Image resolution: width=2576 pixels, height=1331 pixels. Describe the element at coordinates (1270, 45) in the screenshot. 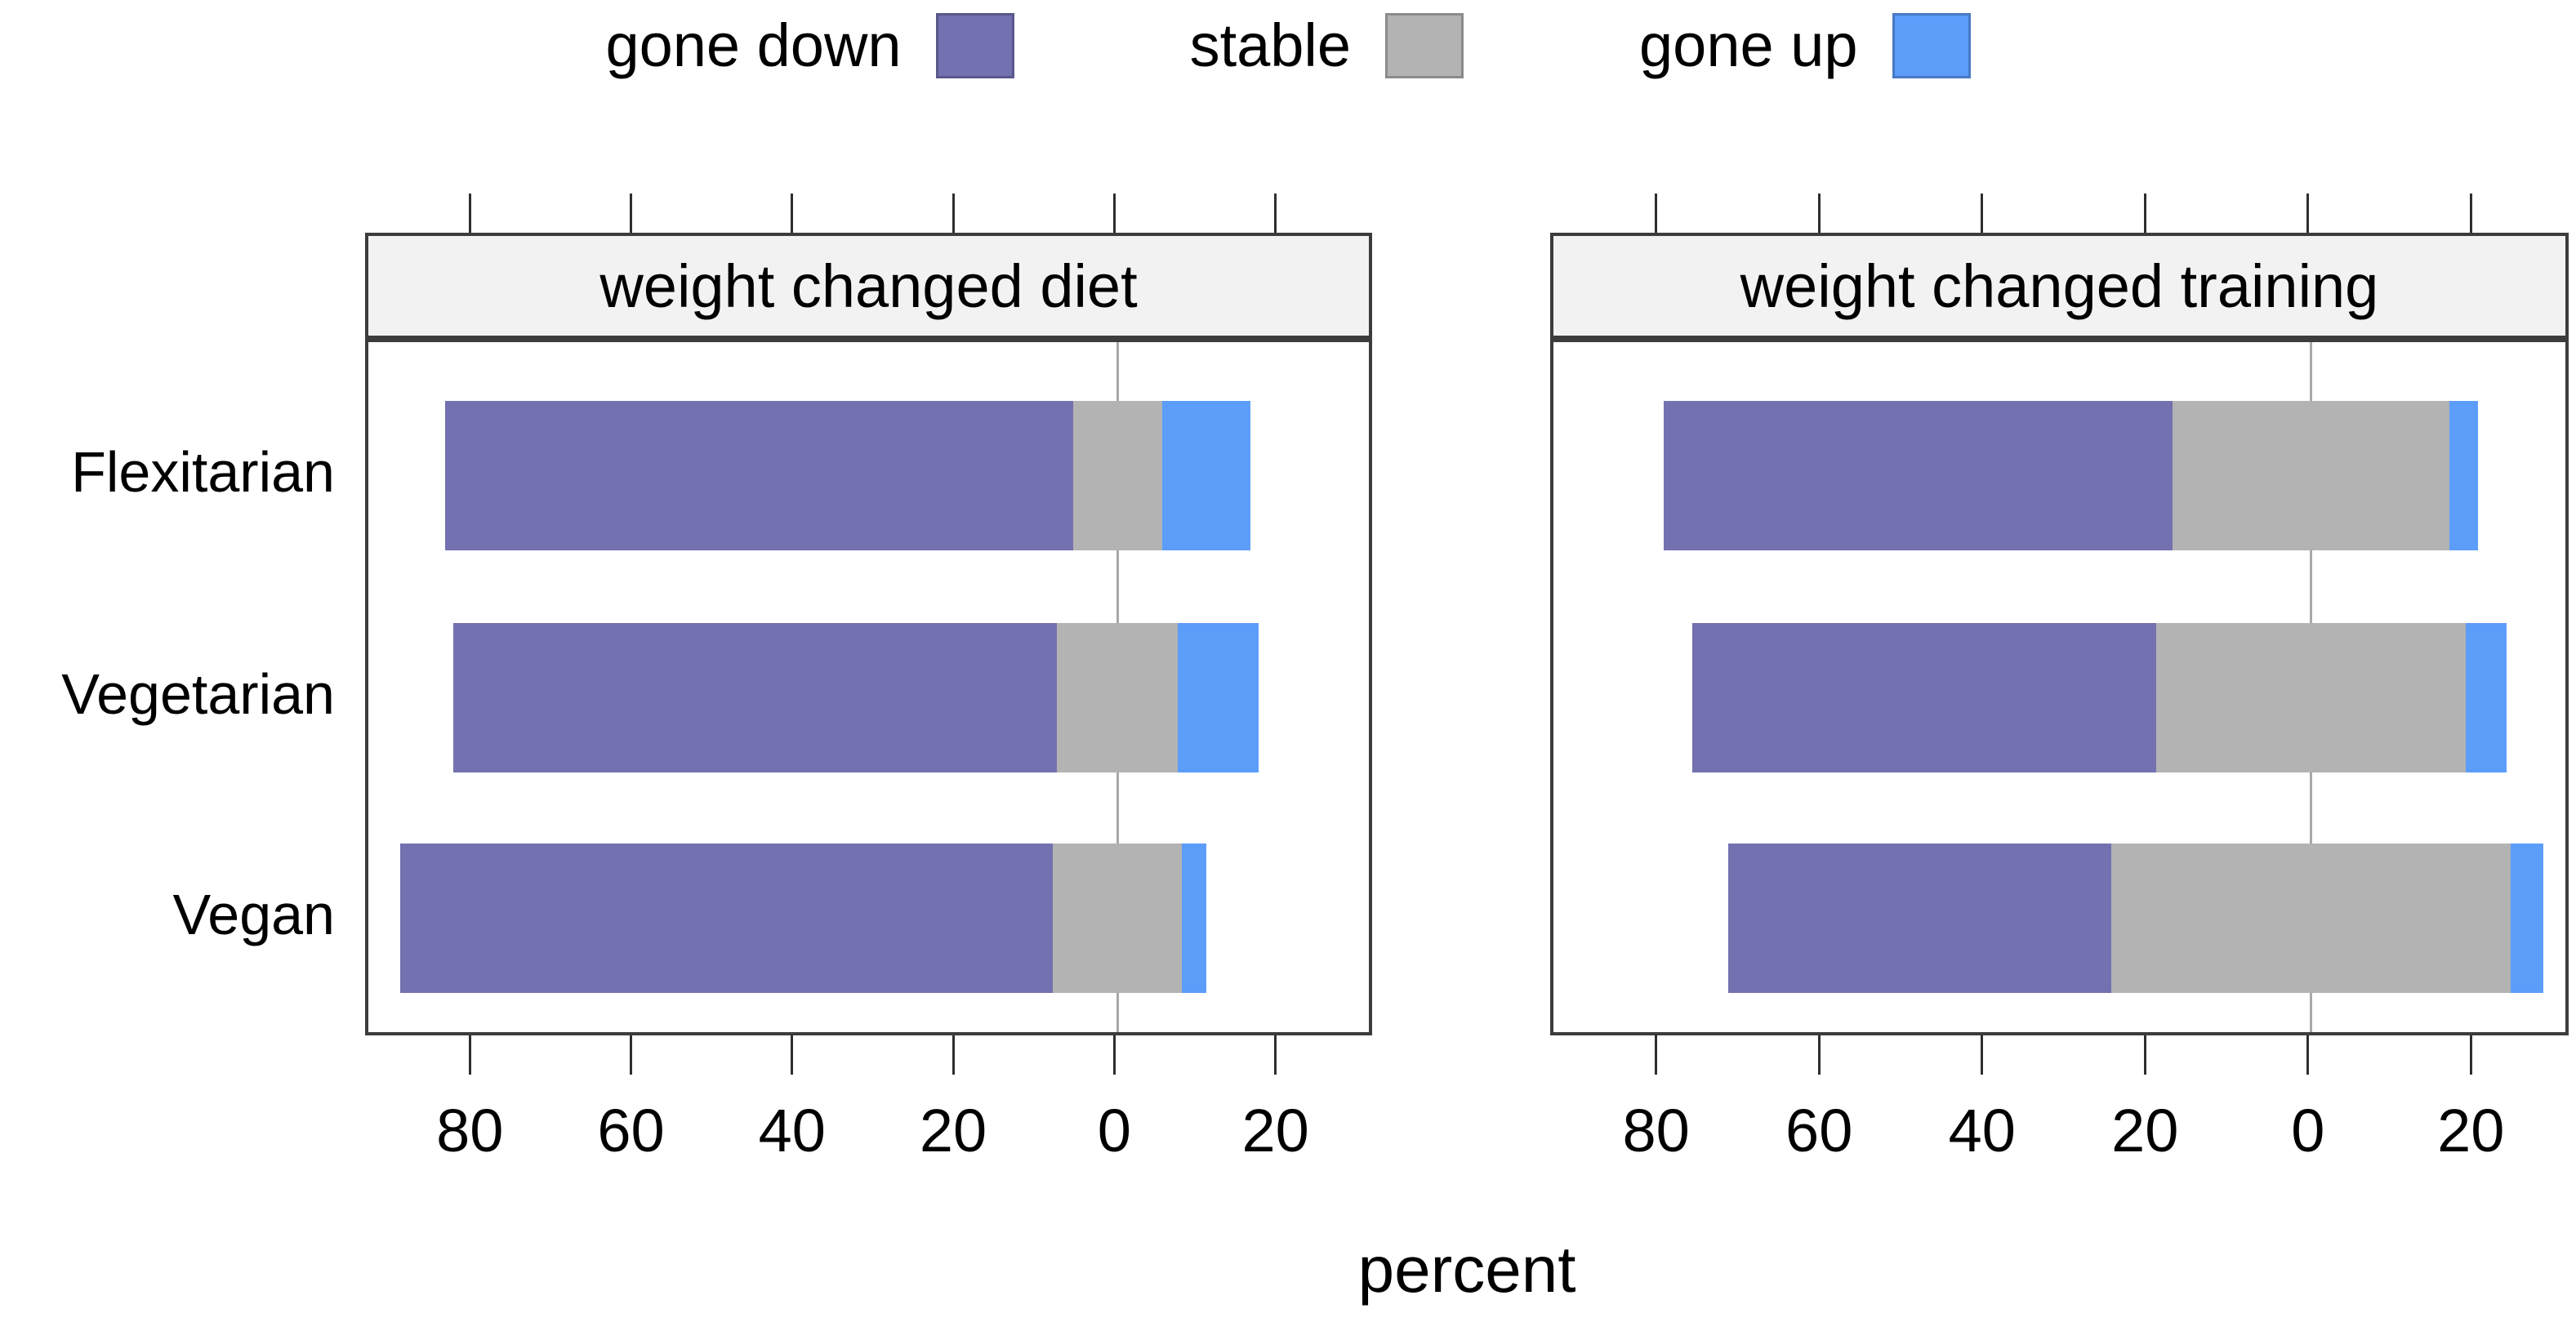

I see `legend-label: stable` at that location.